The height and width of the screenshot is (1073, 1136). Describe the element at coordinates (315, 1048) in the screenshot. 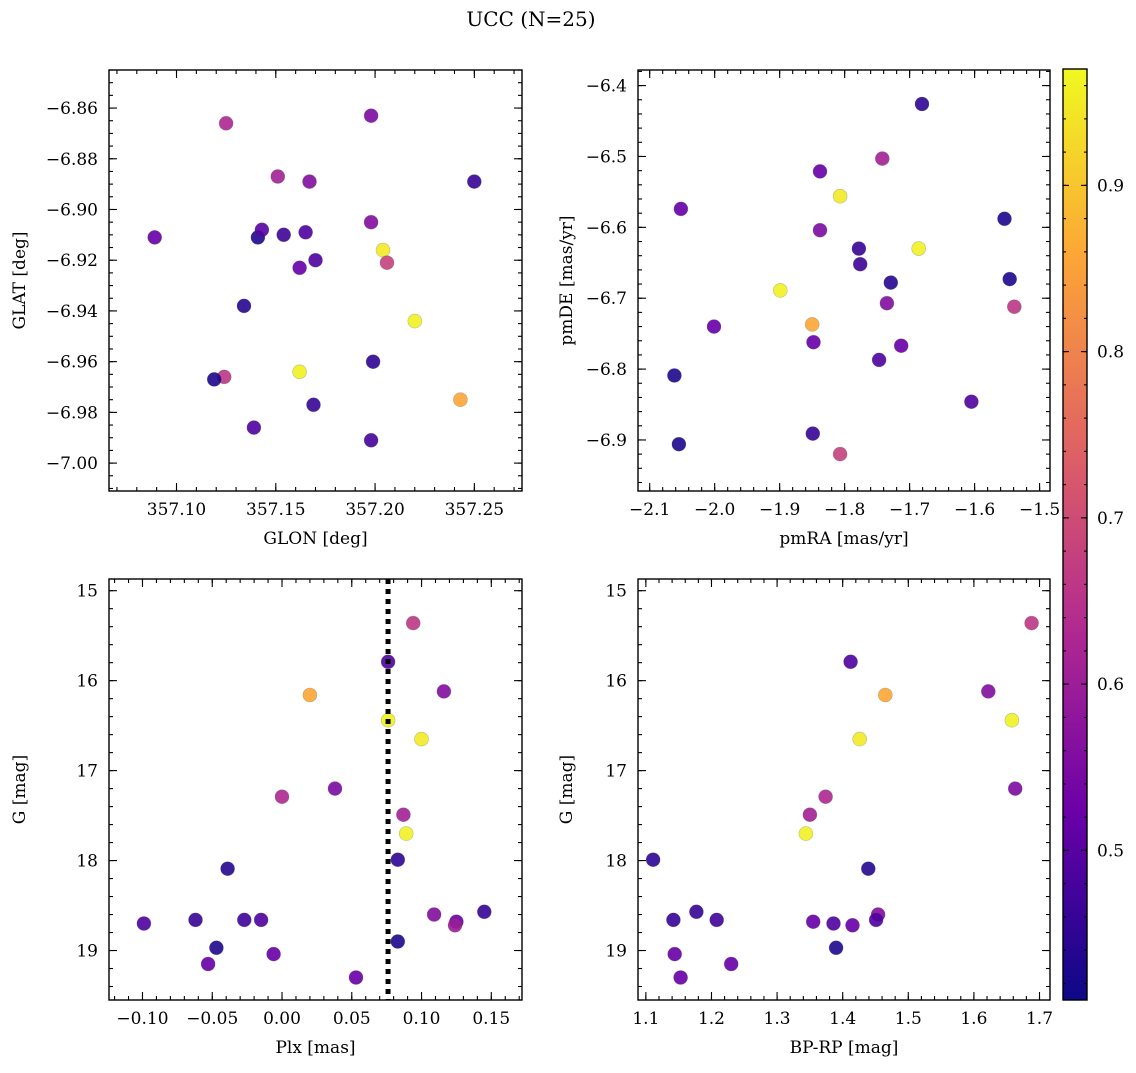

I see `x-axis-label: Plx [mas]` at that location.